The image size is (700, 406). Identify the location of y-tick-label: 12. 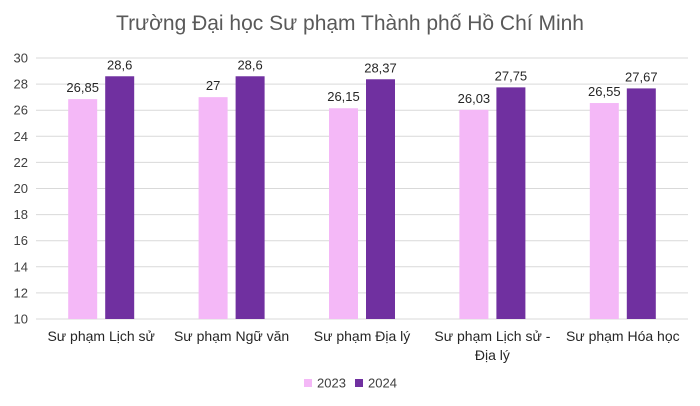
(21, 292).